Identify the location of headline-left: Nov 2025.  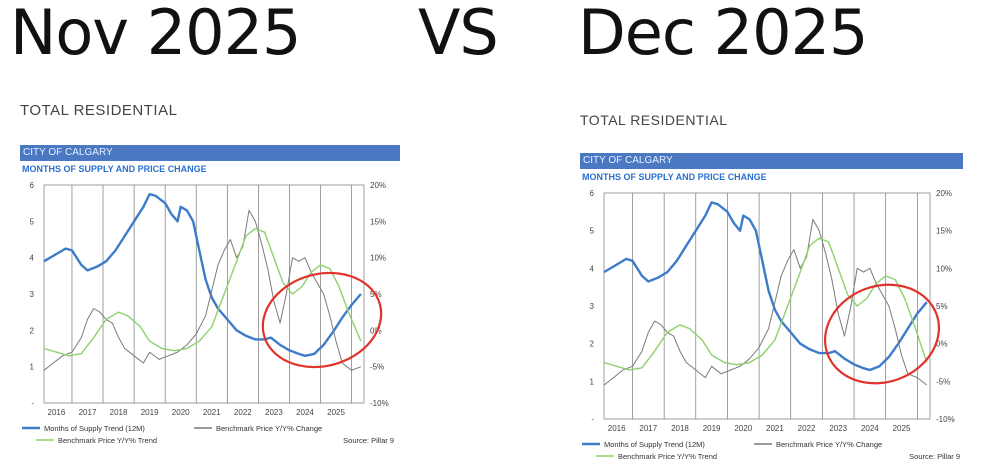
(155, 34).